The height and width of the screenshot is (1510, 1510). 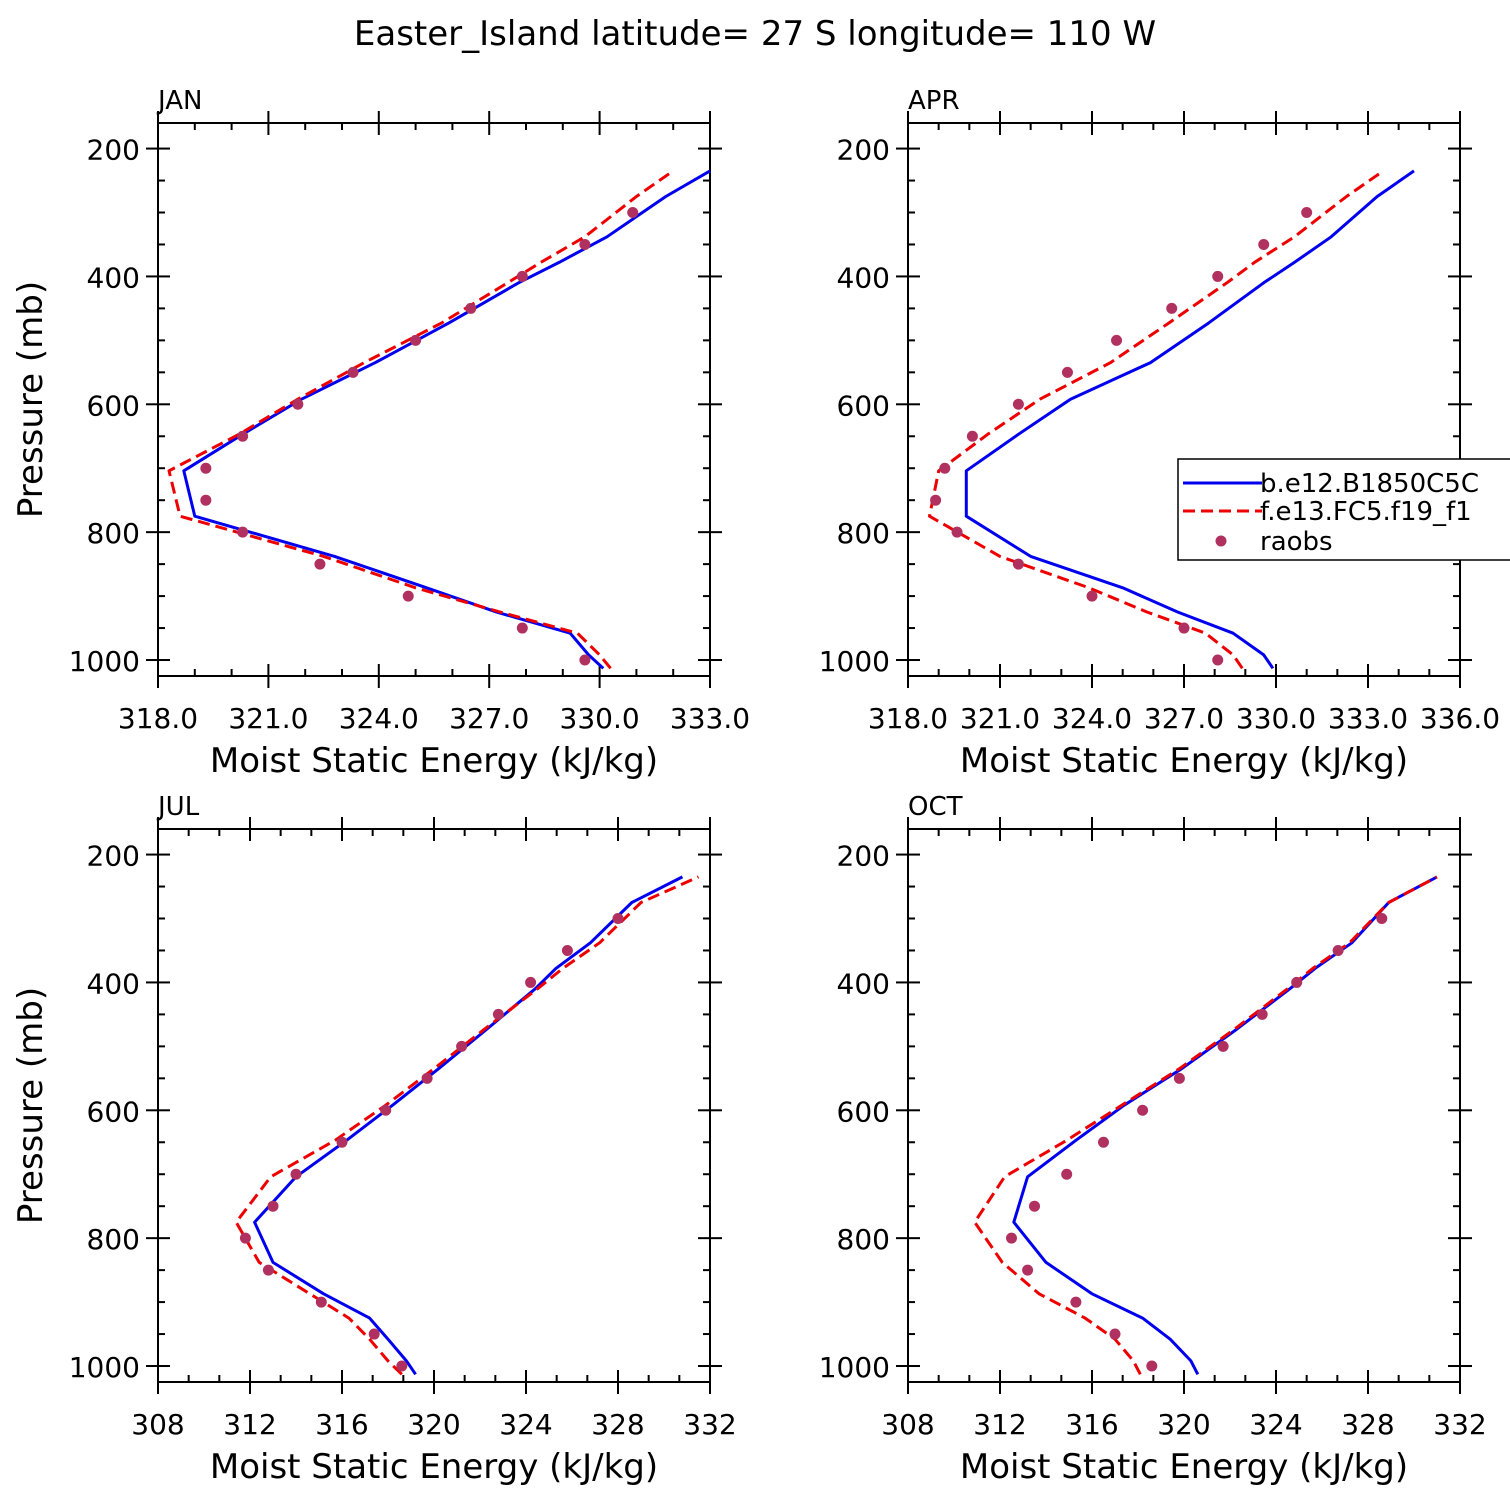 What do you see at coordinates (1091, 1424) in the screenshot?
I see `x-tick-label: 316` at bounding box center [1091, 1424].